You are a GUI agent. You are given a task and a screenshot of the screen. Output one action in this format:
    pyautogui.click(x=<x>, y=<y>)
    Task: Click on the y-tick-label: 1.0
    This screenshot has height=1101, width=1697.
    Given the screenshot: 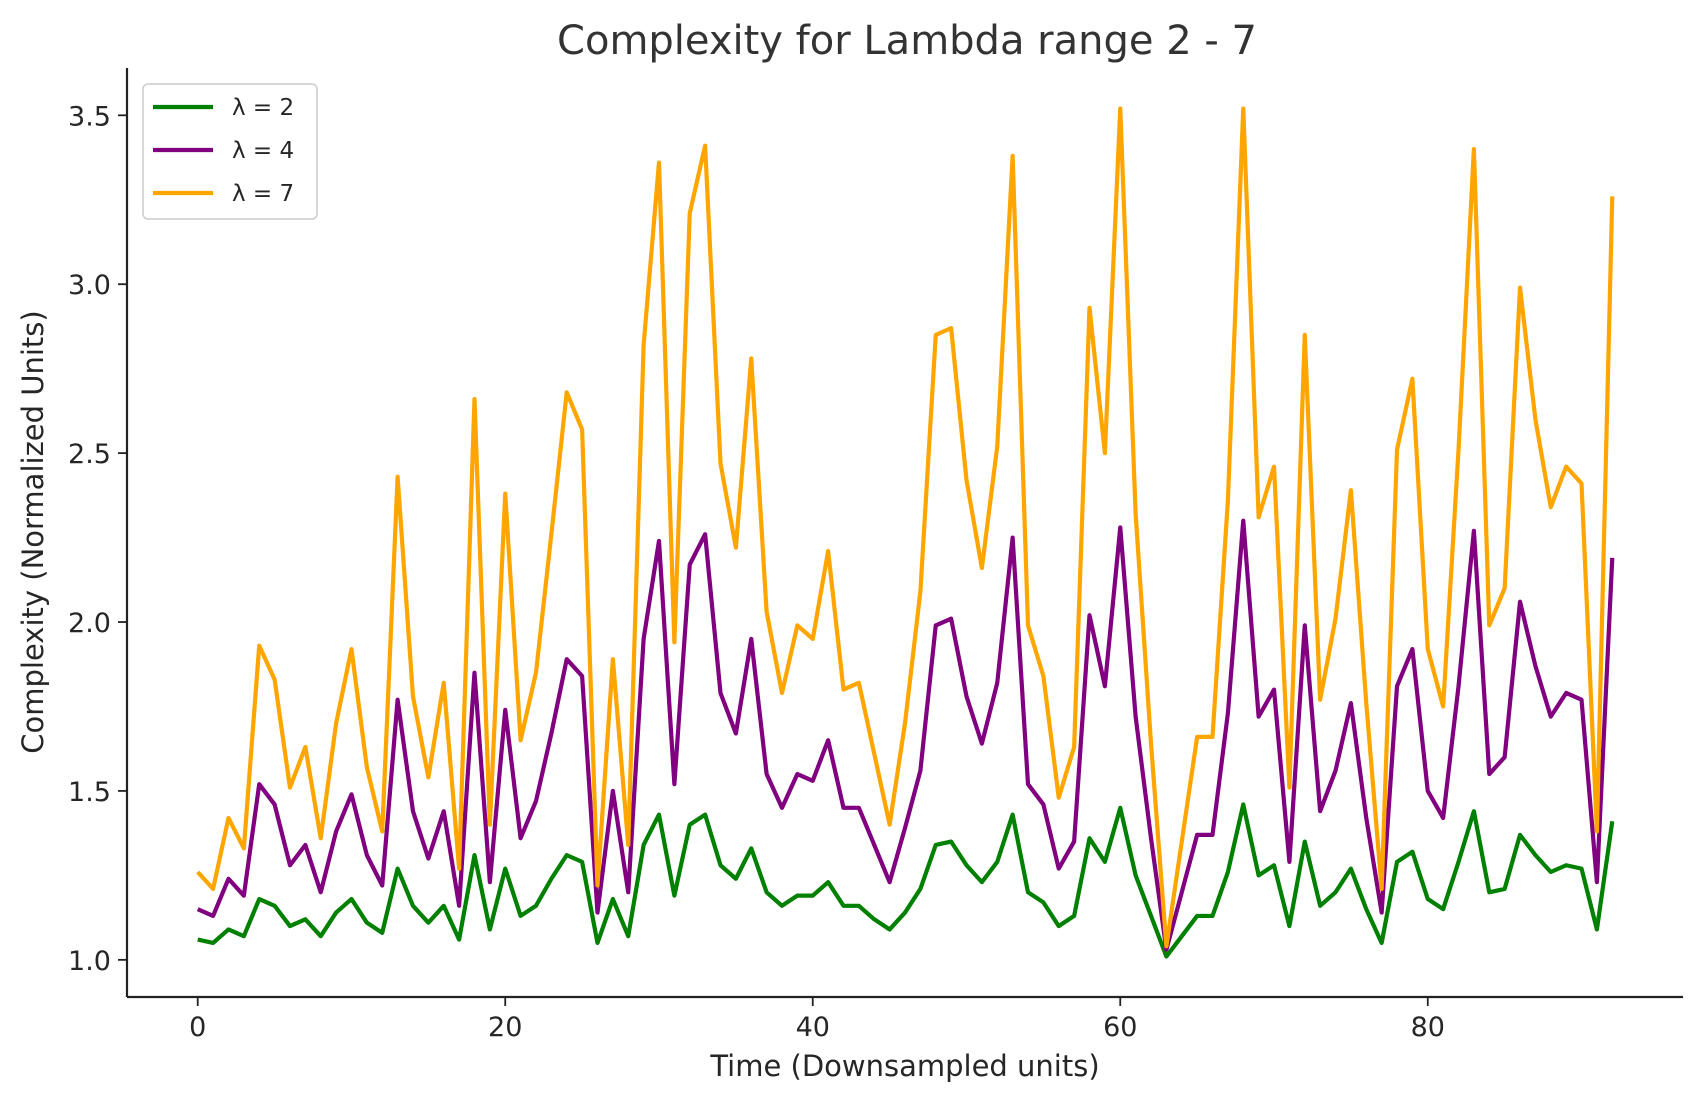 What is the action you would take?
    pyautogui.click(x=89, y=961)
    